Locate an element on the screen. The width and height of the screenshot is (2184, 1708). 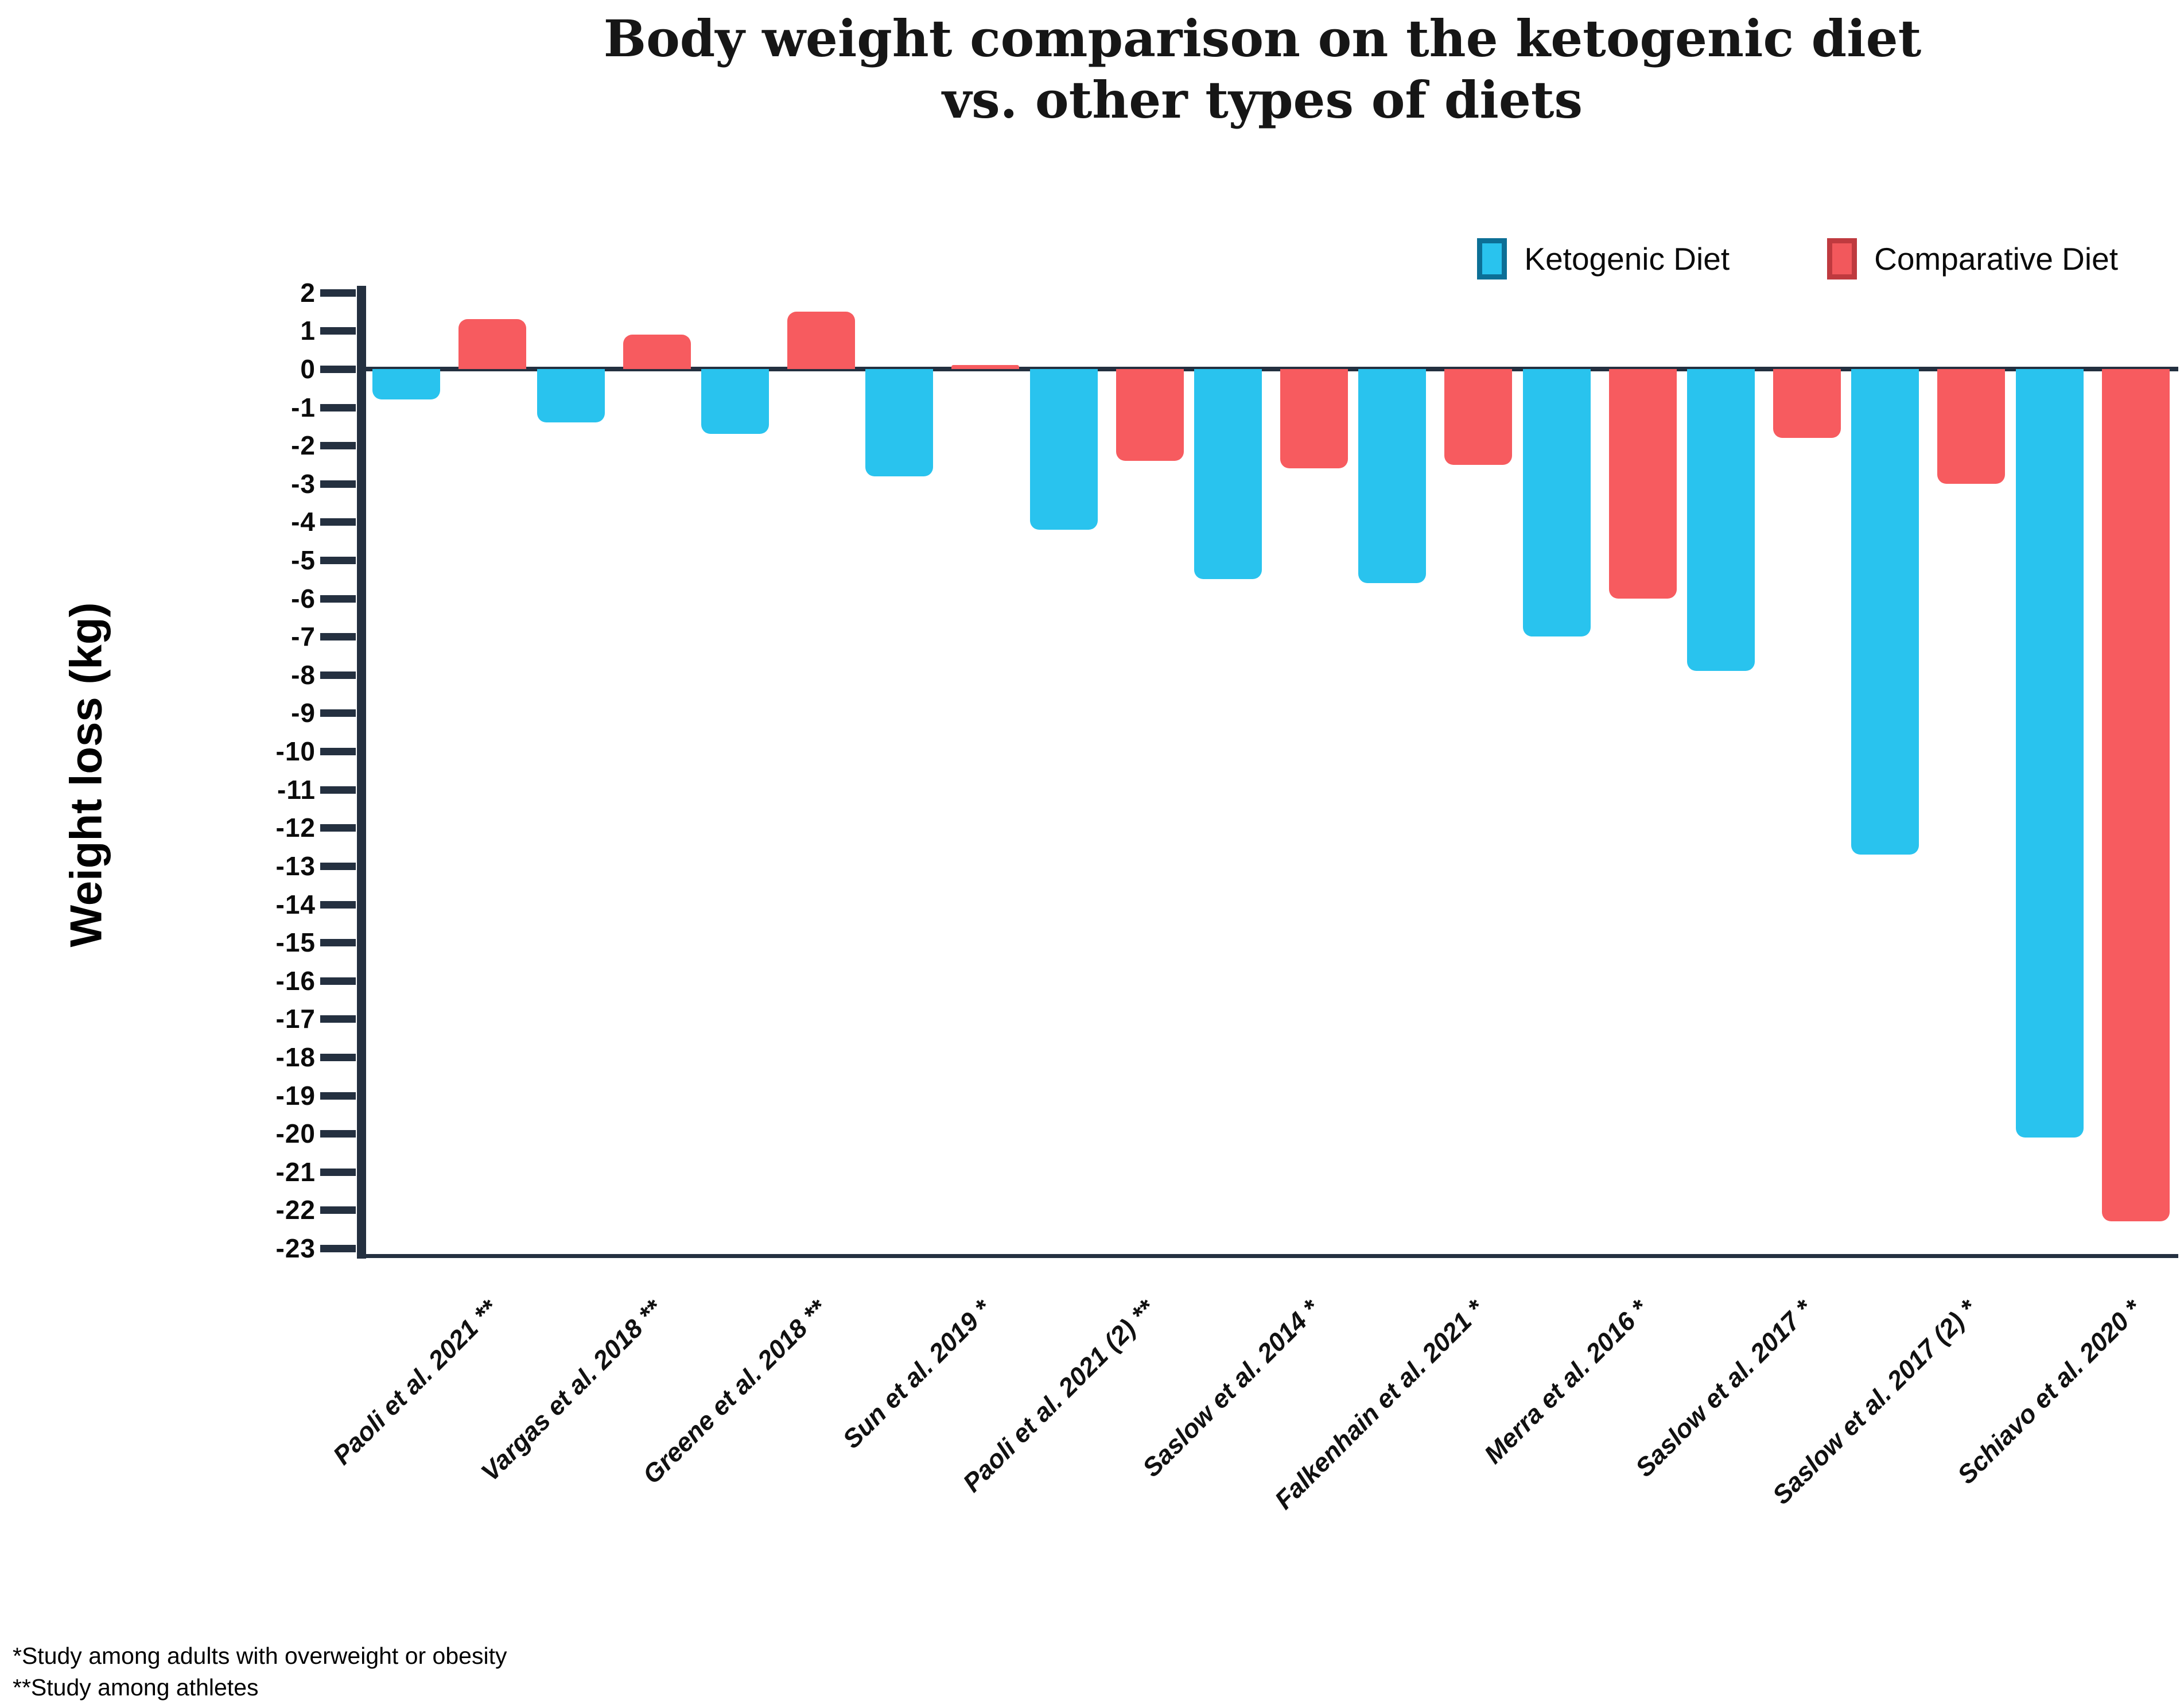
y-tick-label: -8 is located at coordinates (303, 674).